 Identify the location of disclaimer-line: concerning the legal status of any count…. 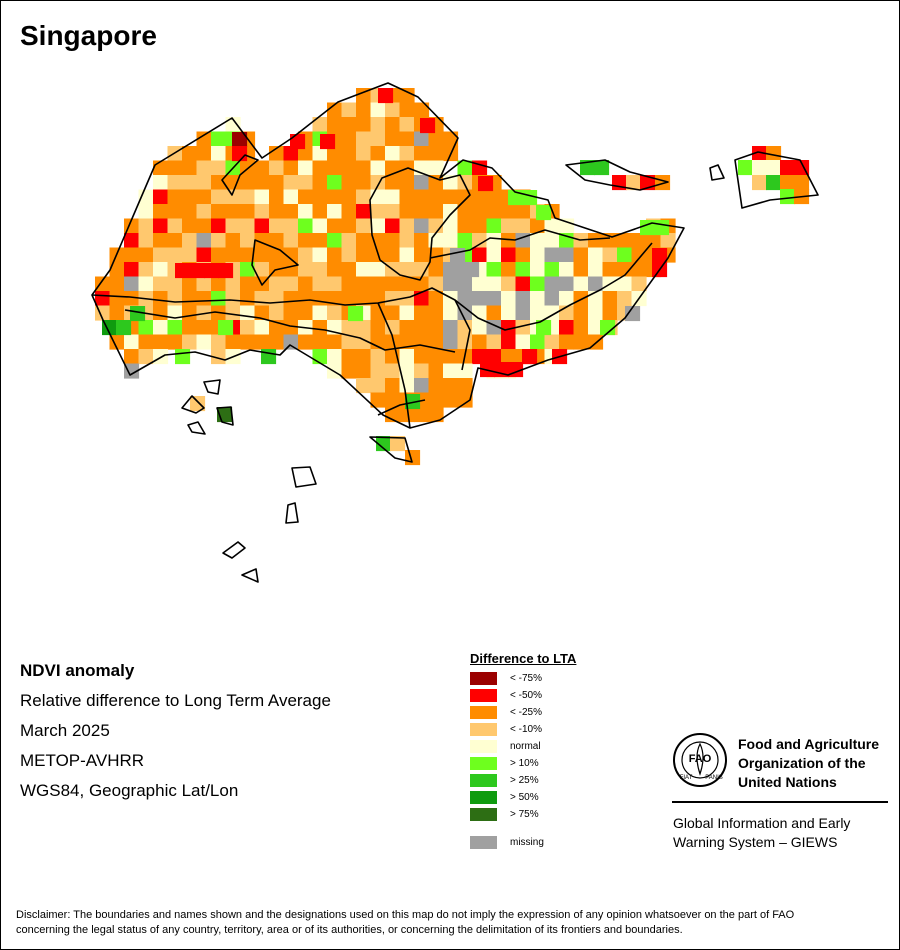
(349, 930).